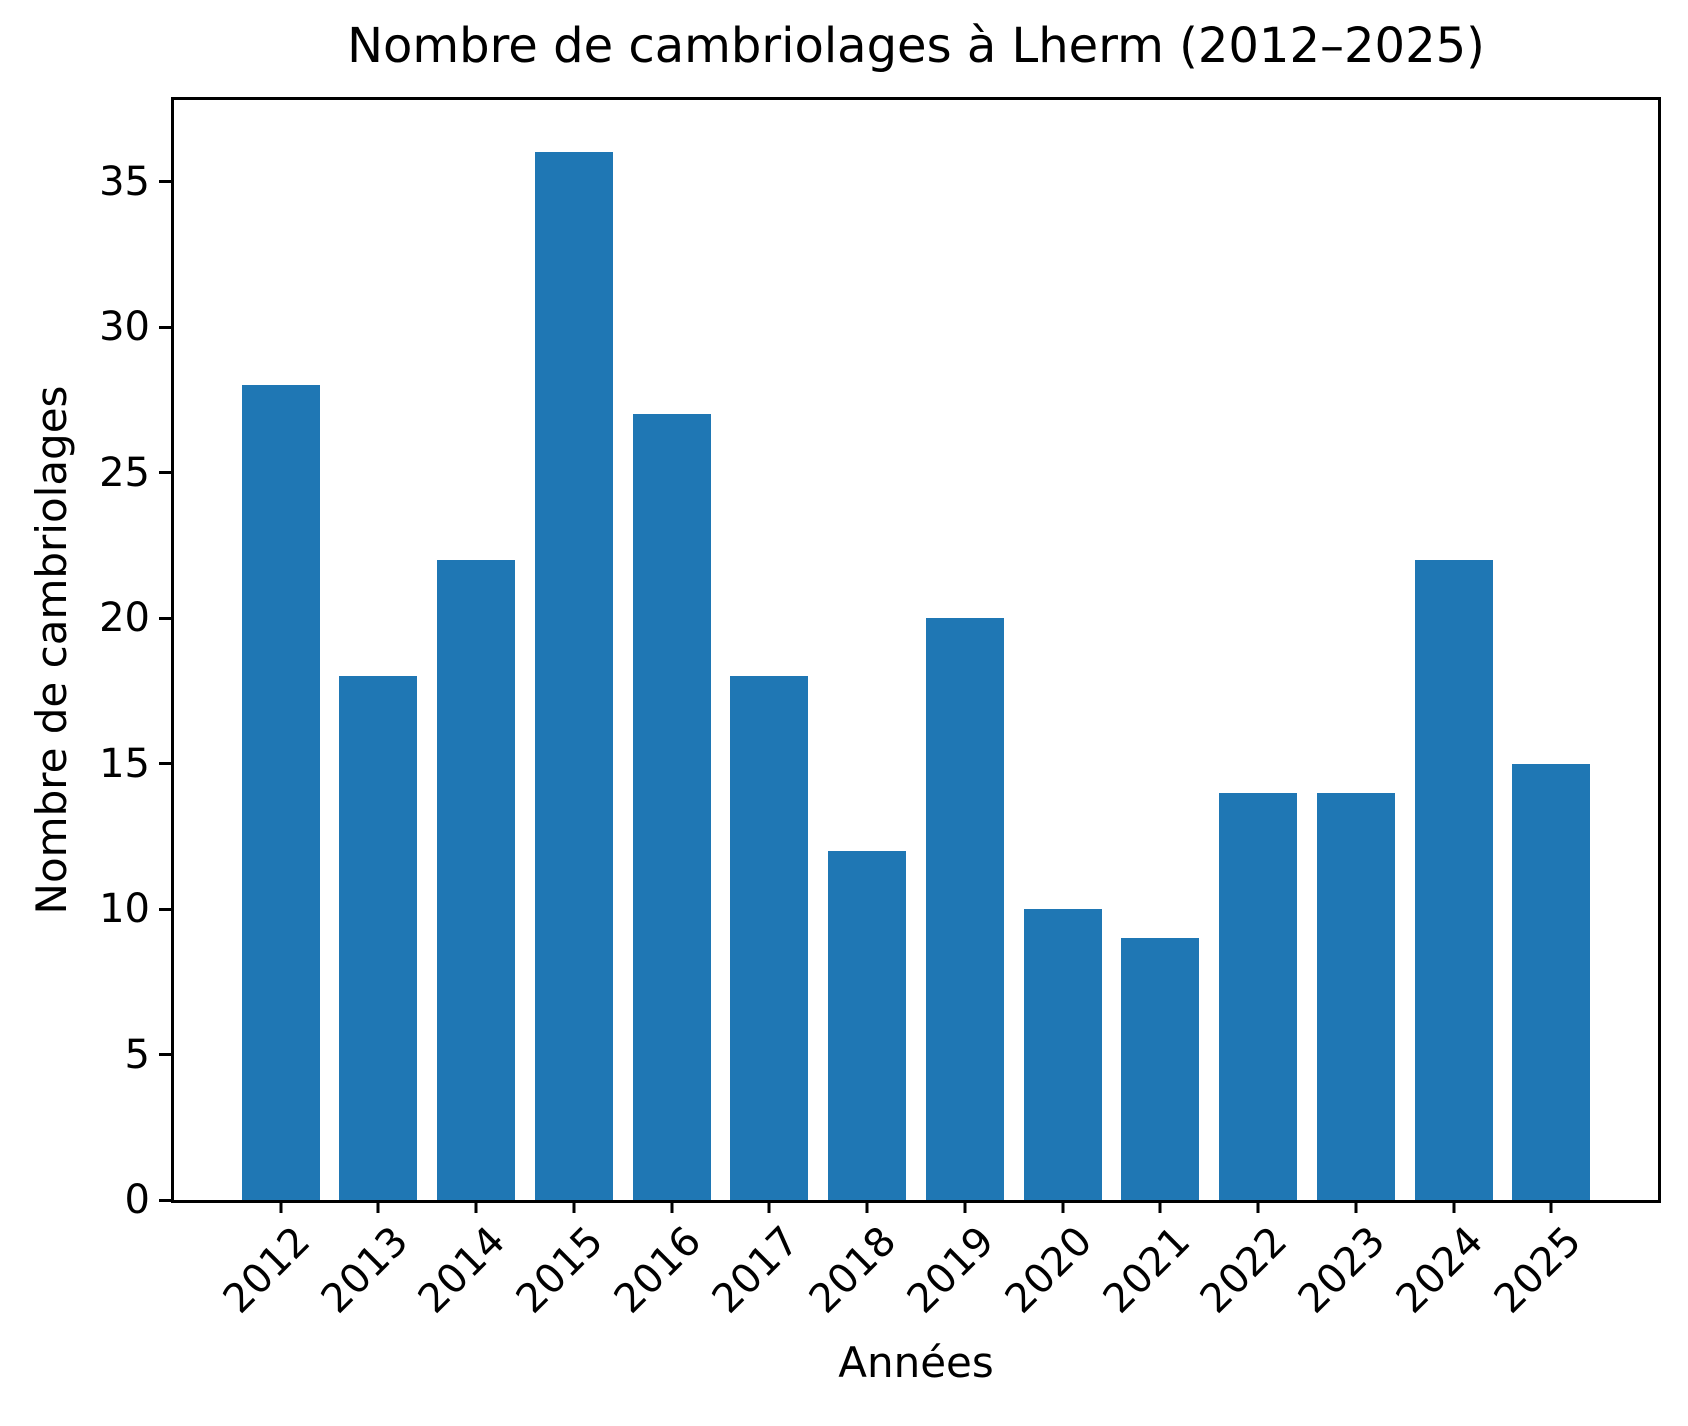 The width and height of the screenshot is (1688, 1426). I want to click on bar-2024, so click(1453, 879).